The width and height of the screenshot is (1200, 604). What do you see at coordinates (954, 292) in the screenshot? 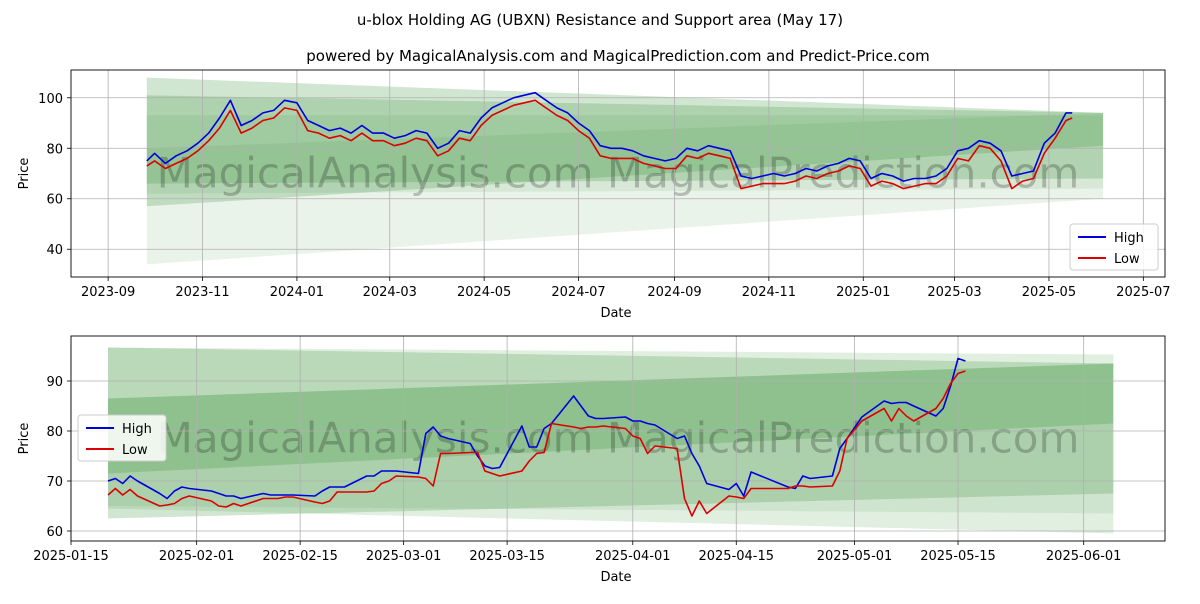
I see `x-tick-label: 2025-03` at bounding box center [954, 292].